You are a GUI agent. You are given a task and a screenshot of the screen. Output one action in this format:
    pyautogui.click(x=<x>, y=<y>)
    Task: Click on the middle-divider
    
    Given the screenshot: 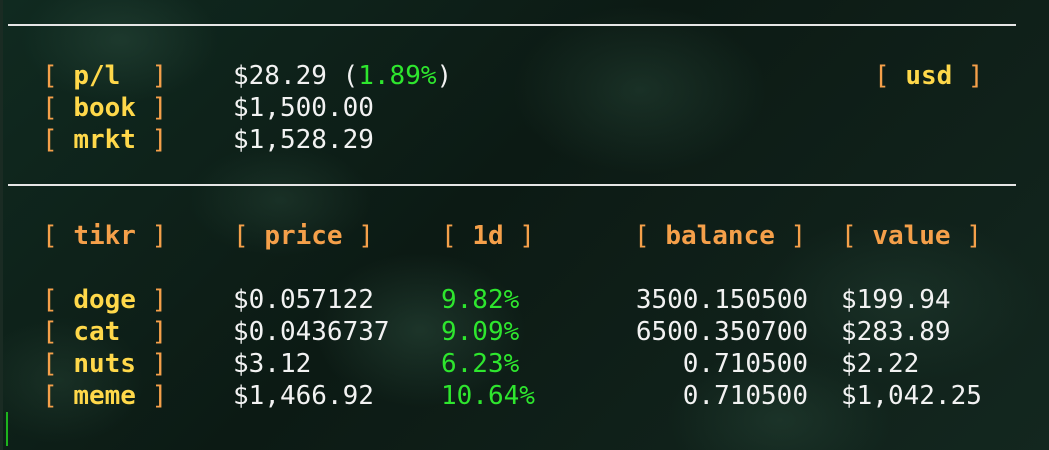 What is the action you would take?
    pyautogui.click(x=512, y=185)
    